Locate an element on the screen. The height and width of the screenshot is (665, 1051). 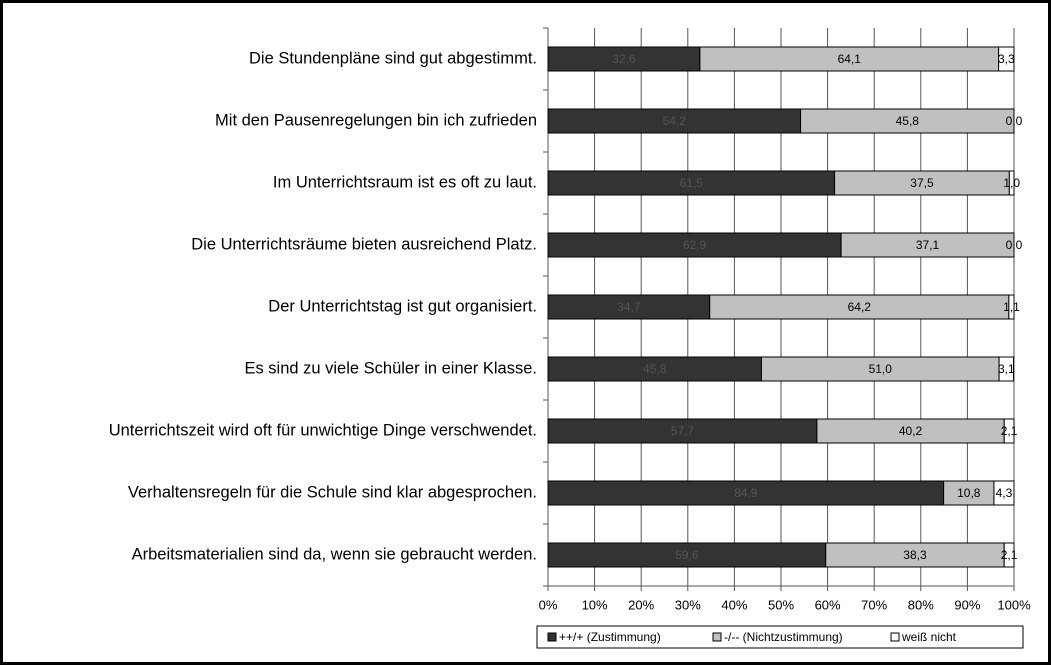
data-label: 37,5 is located at coordinates (922, 183).